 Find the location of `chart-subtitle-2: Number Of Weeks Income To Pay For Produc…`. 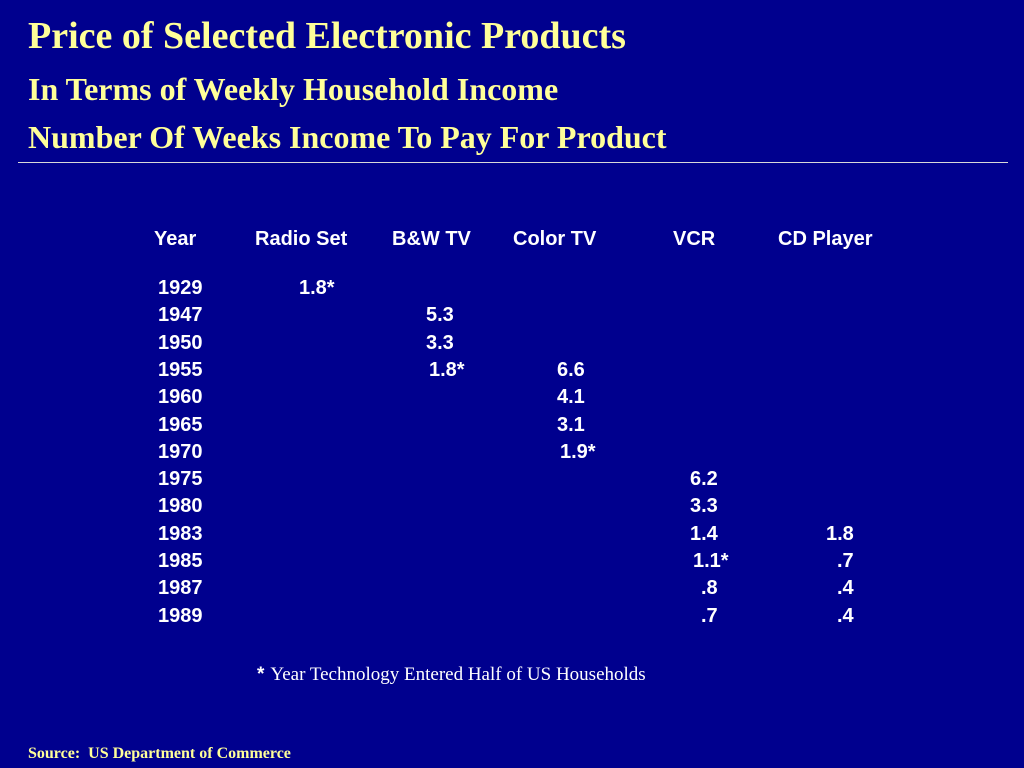

chart-subtitle-2: Number Of Weeks Income To Pay For Produc… is located at coordinates (347, 137).